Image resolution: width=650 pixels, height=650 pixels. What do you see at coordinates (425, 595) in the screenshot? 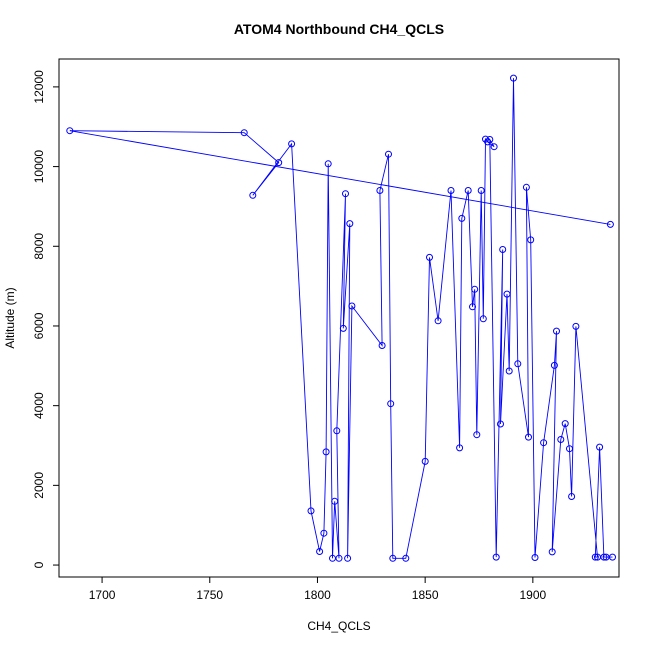
I see `x-tick-label: 1850` at bounding box center [425, 595].